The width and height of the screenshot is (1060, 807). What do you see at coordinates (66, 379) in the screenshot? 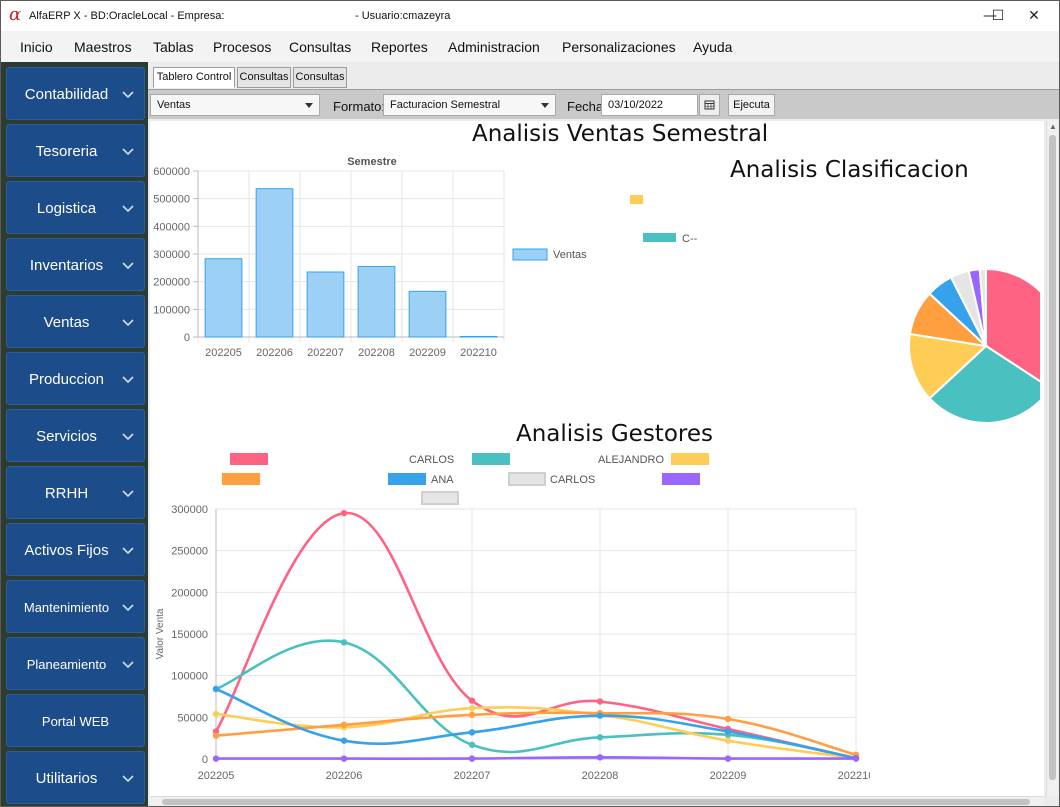
I see `sidebar-item-label: Produccion` at bounding box center [66, 379].